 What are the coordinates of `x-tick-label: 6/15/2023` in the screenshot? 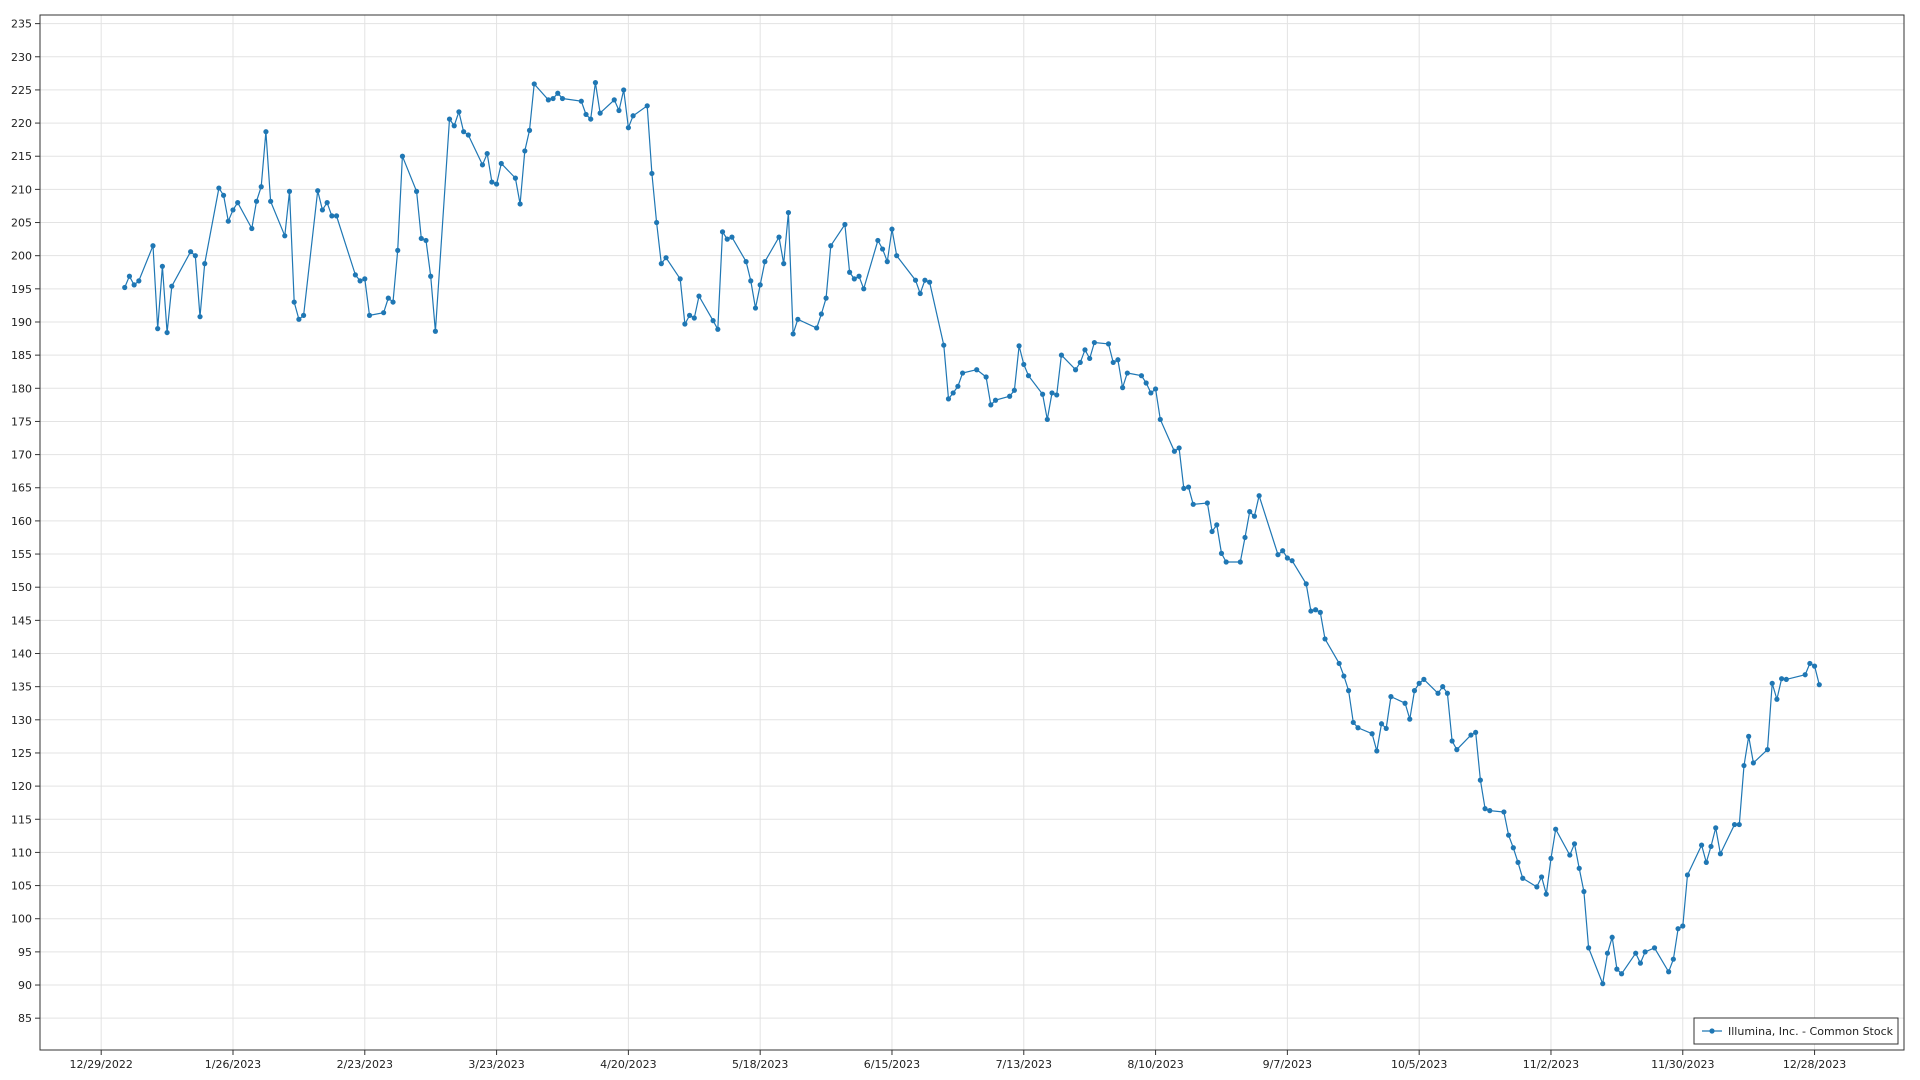 It's located at (892, 1064).